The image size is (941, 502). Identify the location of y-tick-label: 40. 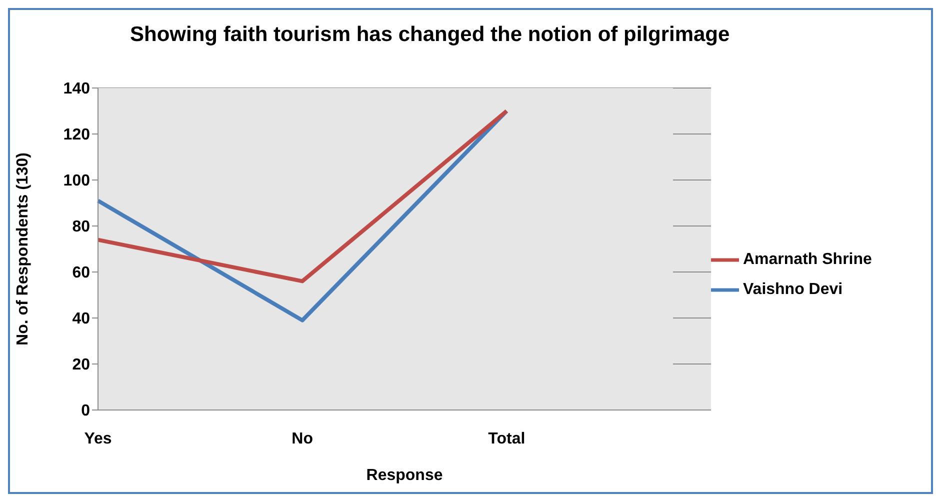
(81, 319).